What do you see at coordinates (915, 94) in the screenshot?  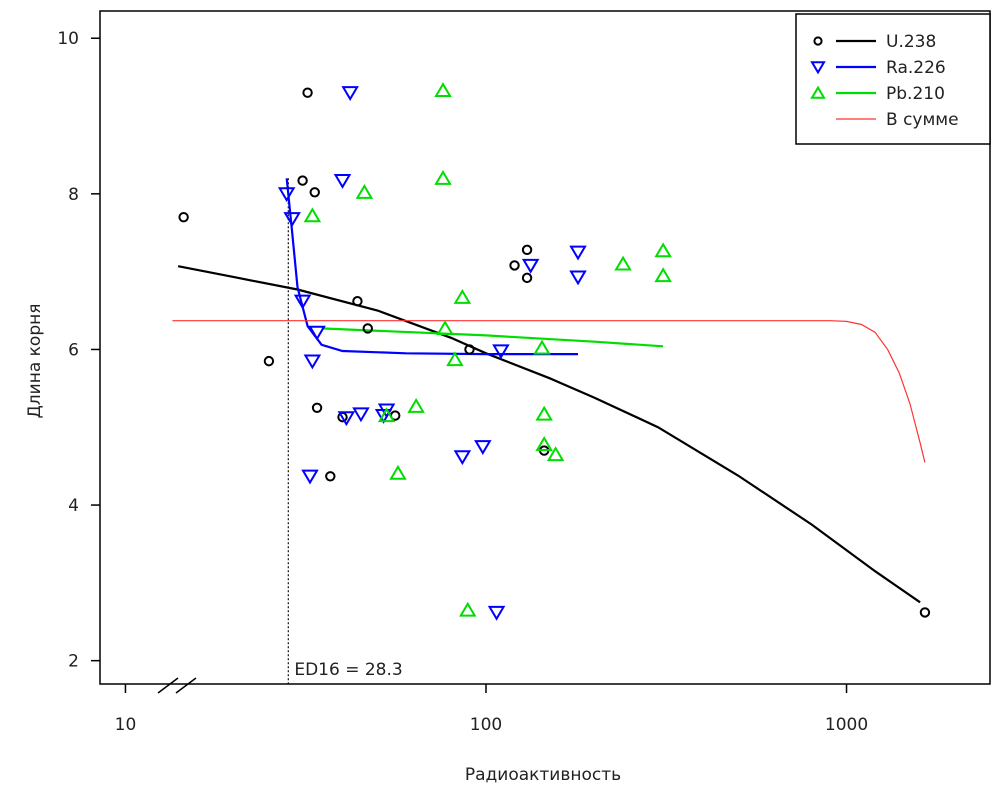 I see `legend-entry: Pb.210` at bounding box center [915, 94].